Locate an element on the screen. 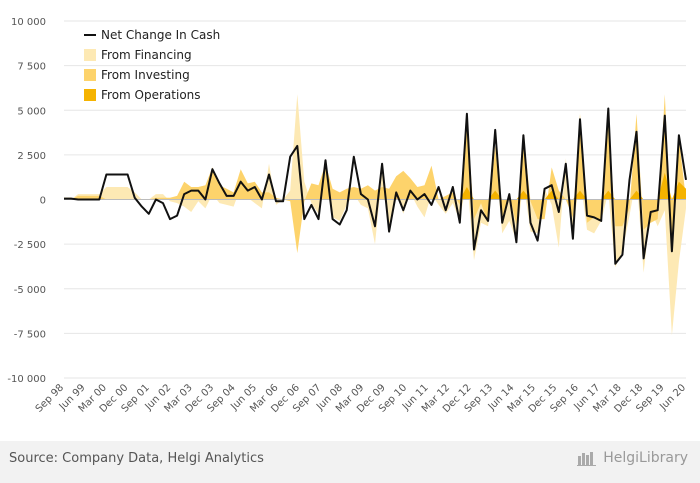 This screenshot has width=700, height=483. legend-label: Net Change In Cash is located at coordinates (160, 35).